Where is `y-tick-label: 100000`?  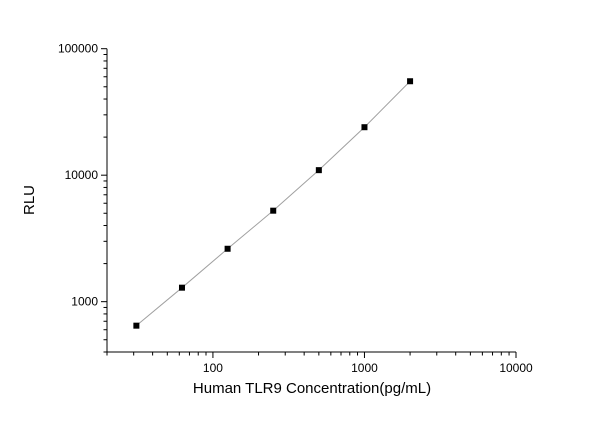 y-tick-label: 100000 is located at coordinates (78, 49).